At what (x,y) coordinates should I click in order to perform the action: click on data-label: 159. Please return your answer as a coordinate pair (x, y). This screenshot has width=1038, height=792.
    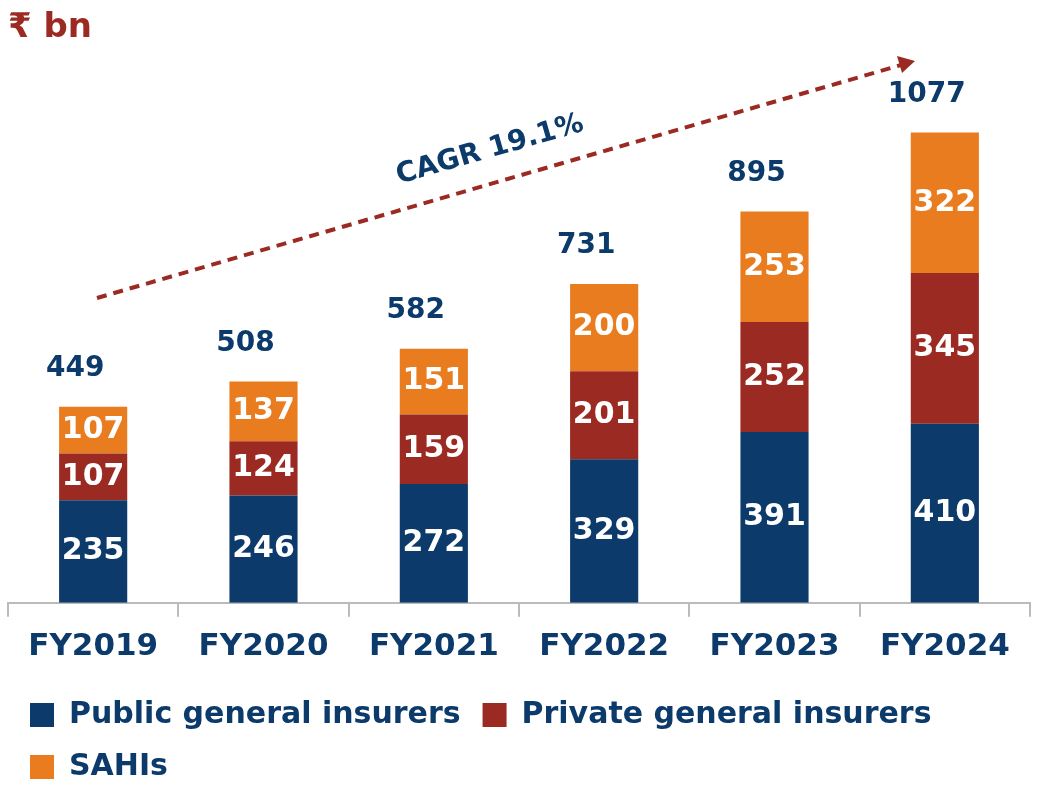
    Looking at the image, I should click on (434, 447).